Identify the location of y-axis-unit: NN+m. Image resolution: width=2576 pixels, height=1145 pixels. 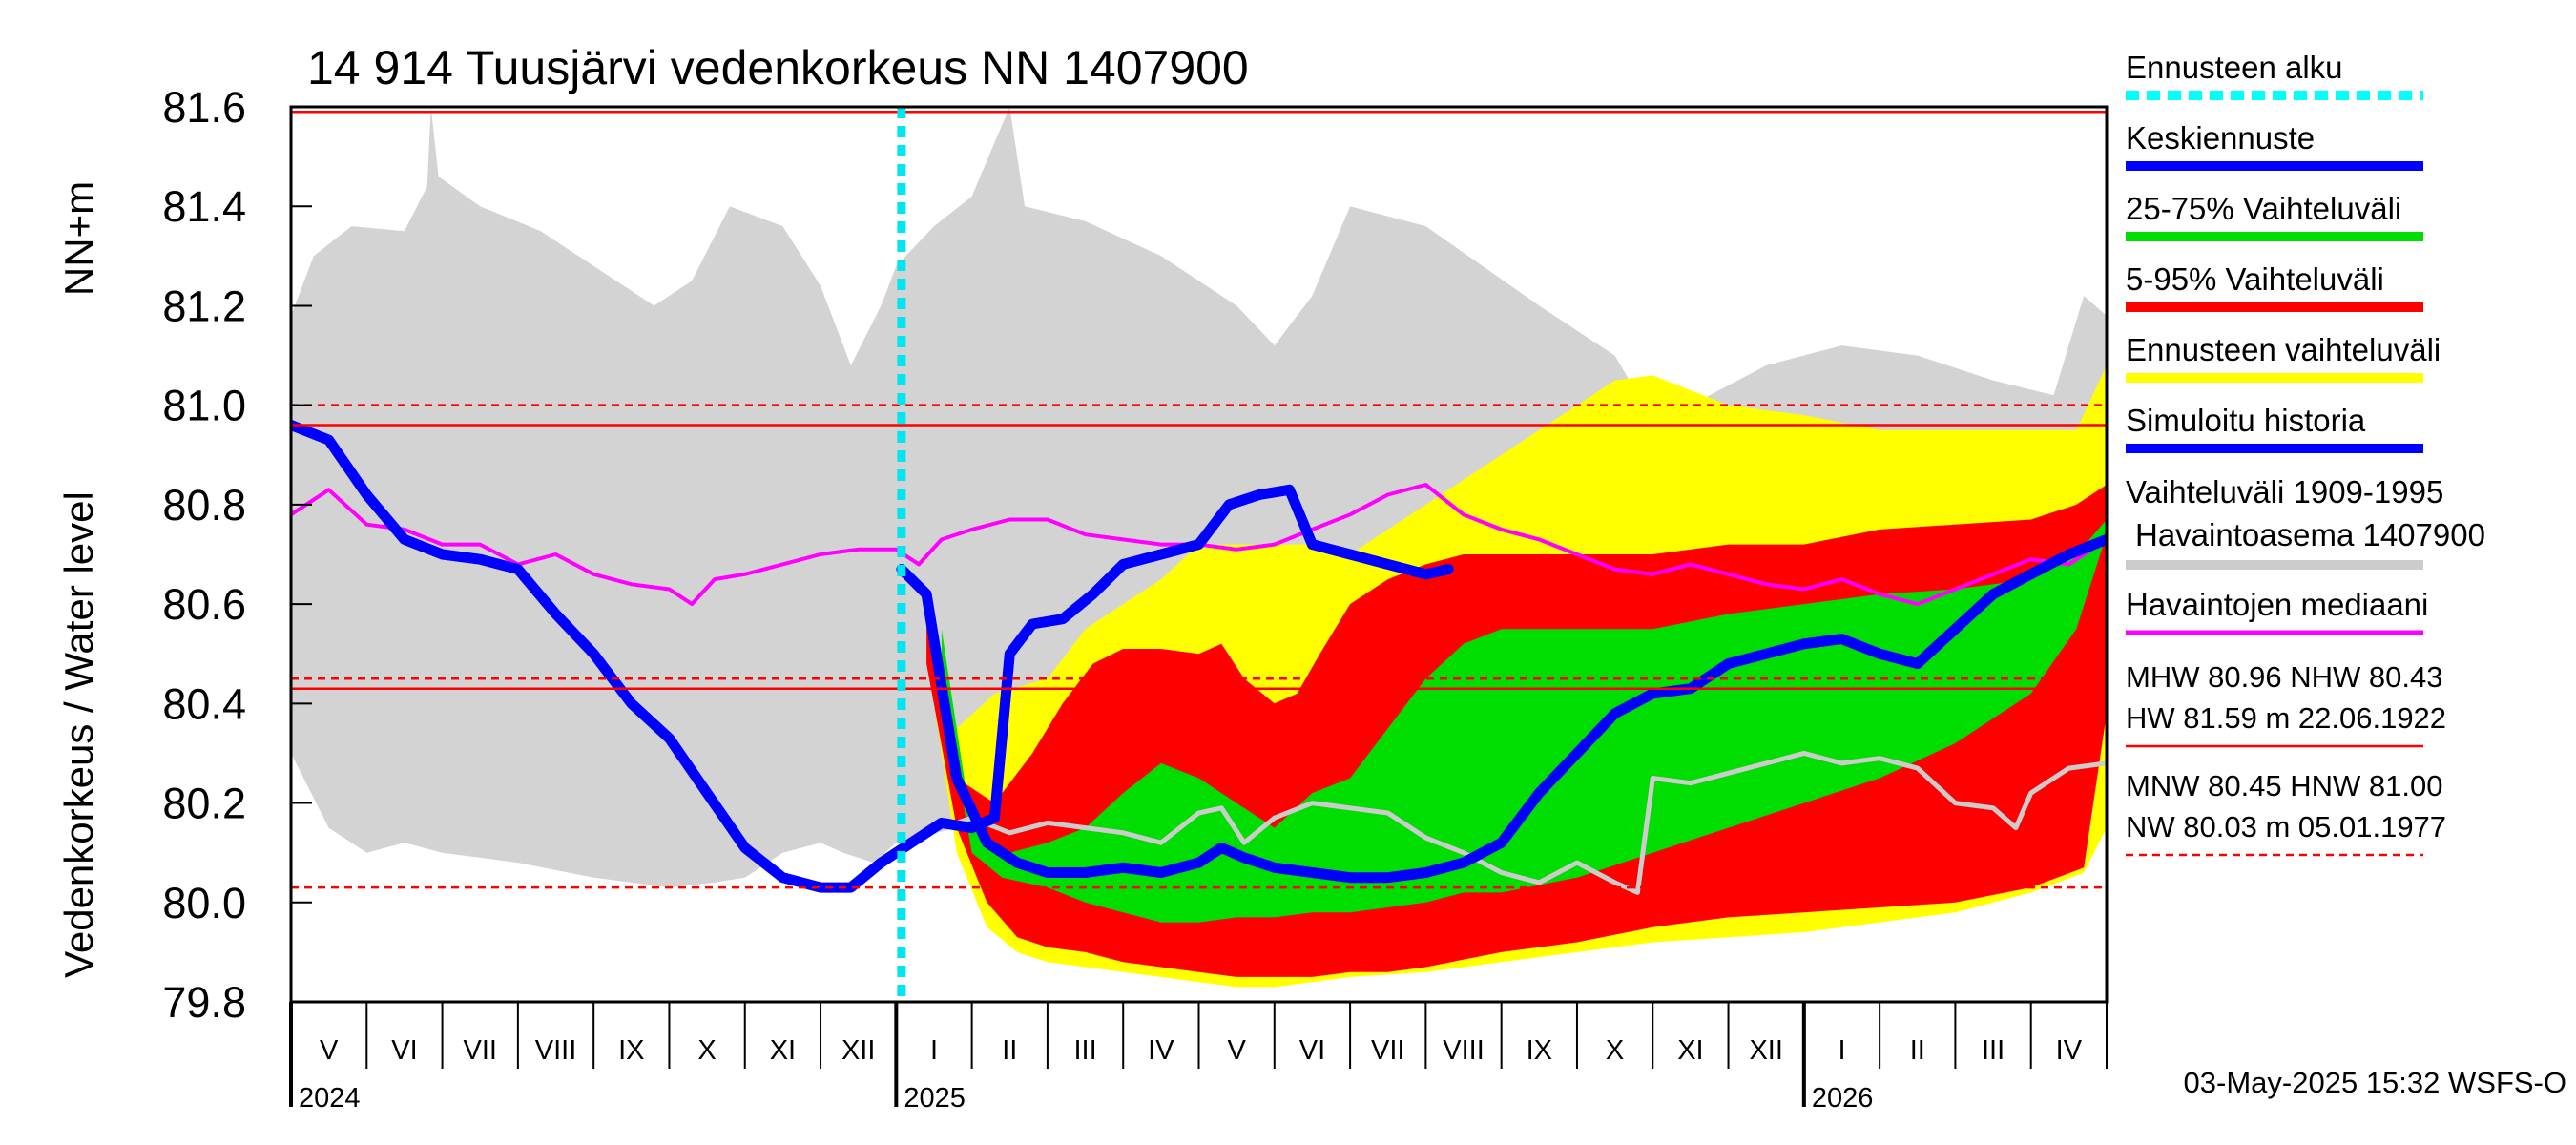
(78, 239).